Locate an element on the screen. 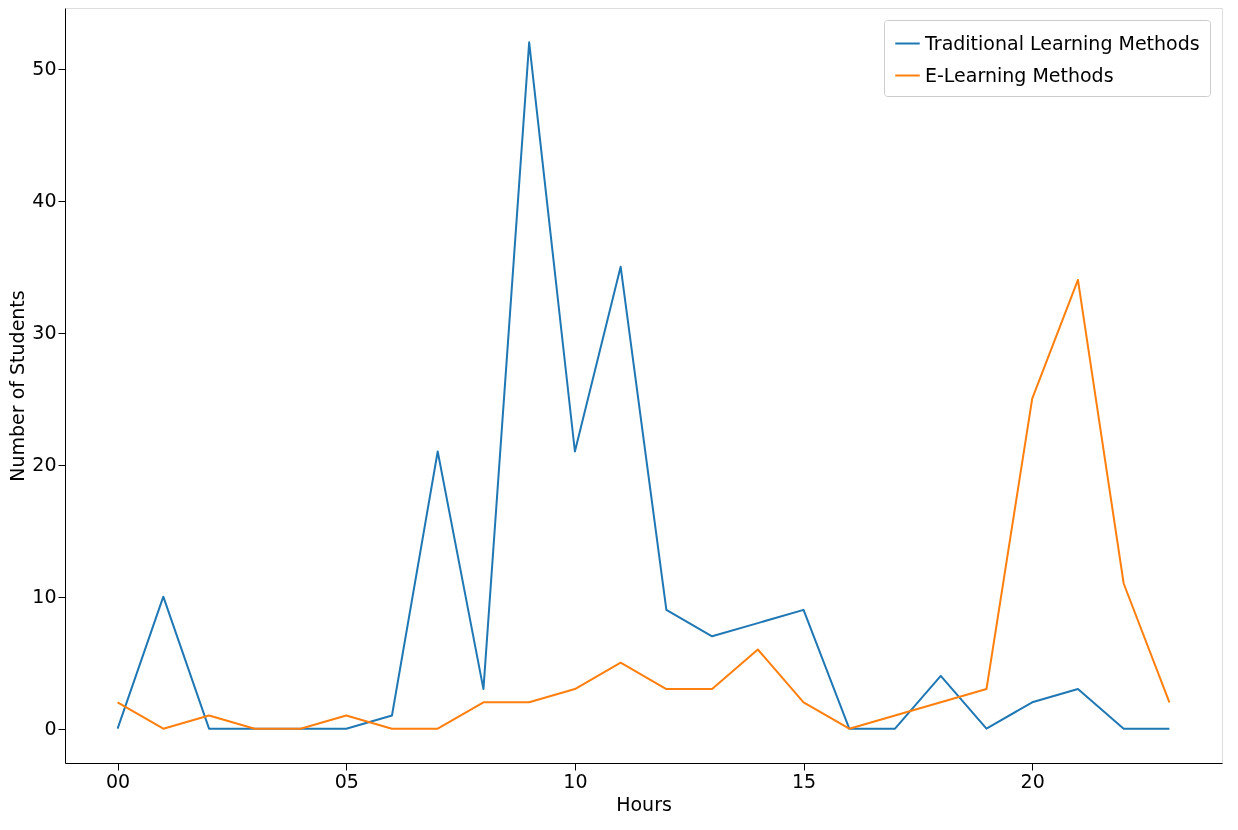 The width and height of the screenshot is (1238, 830). y-tick-label: 20 is located at coordinates (44, 464).